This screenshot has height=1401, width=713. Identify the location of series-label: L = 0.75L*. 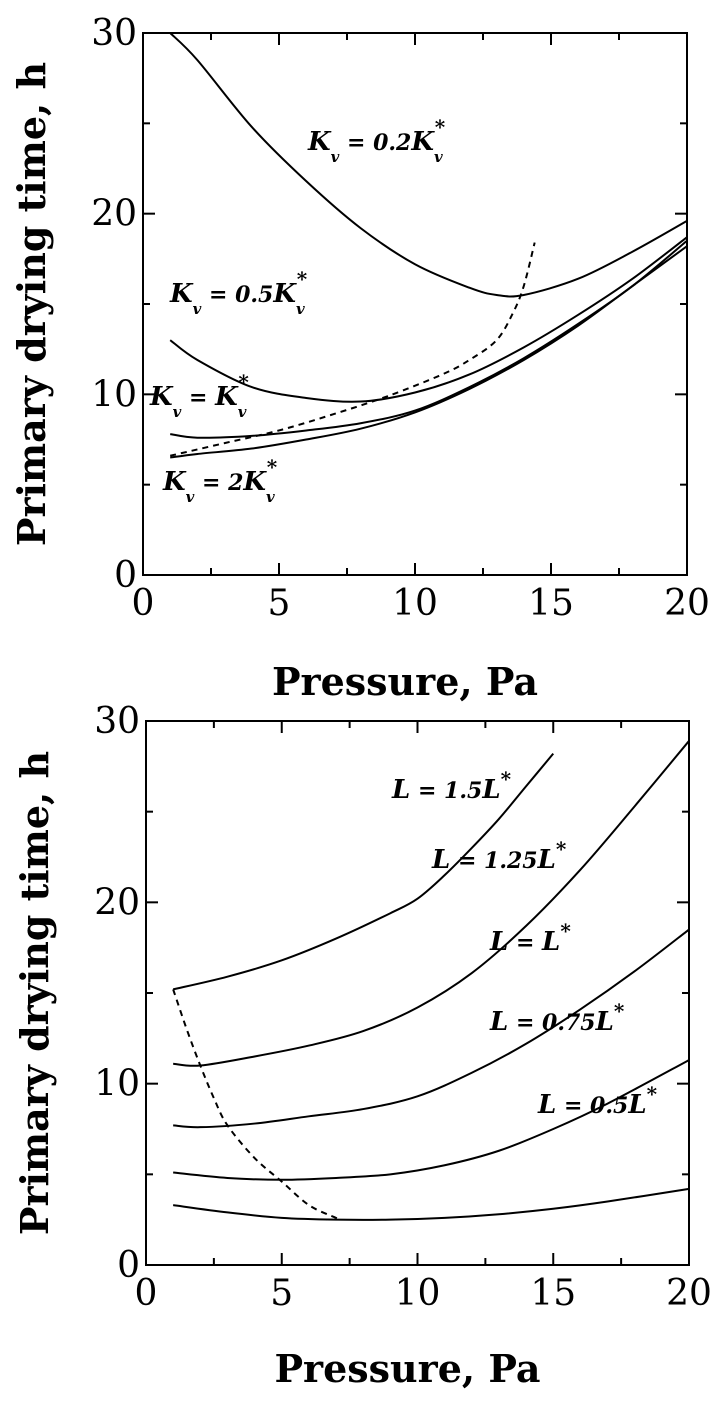
(557, 1018).